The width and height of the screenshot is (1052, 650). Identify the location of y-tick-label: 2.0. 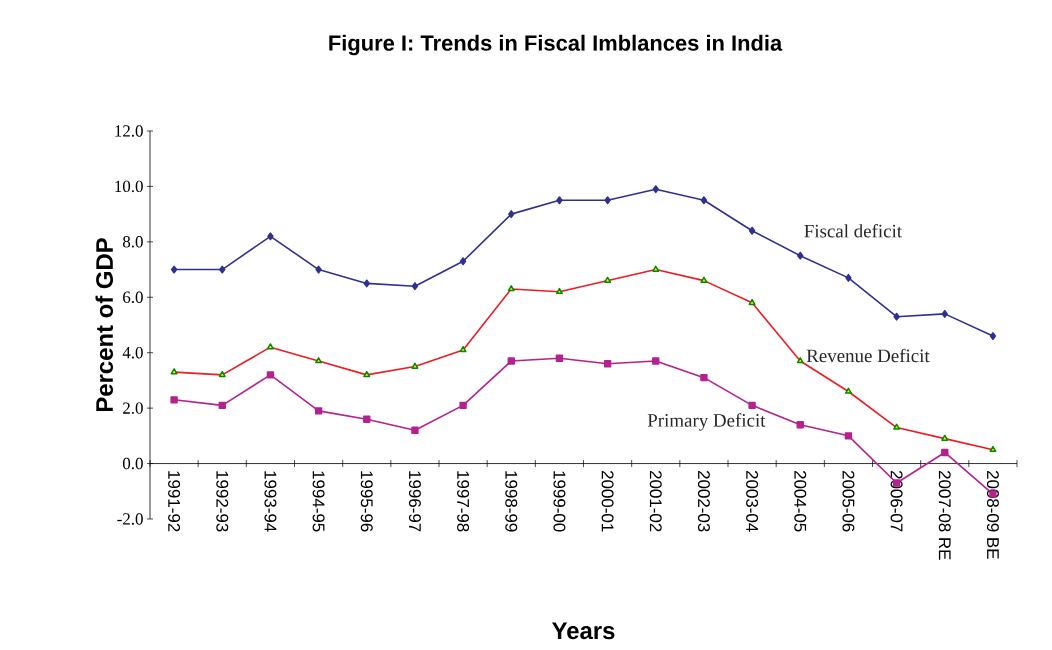
(133, 408).